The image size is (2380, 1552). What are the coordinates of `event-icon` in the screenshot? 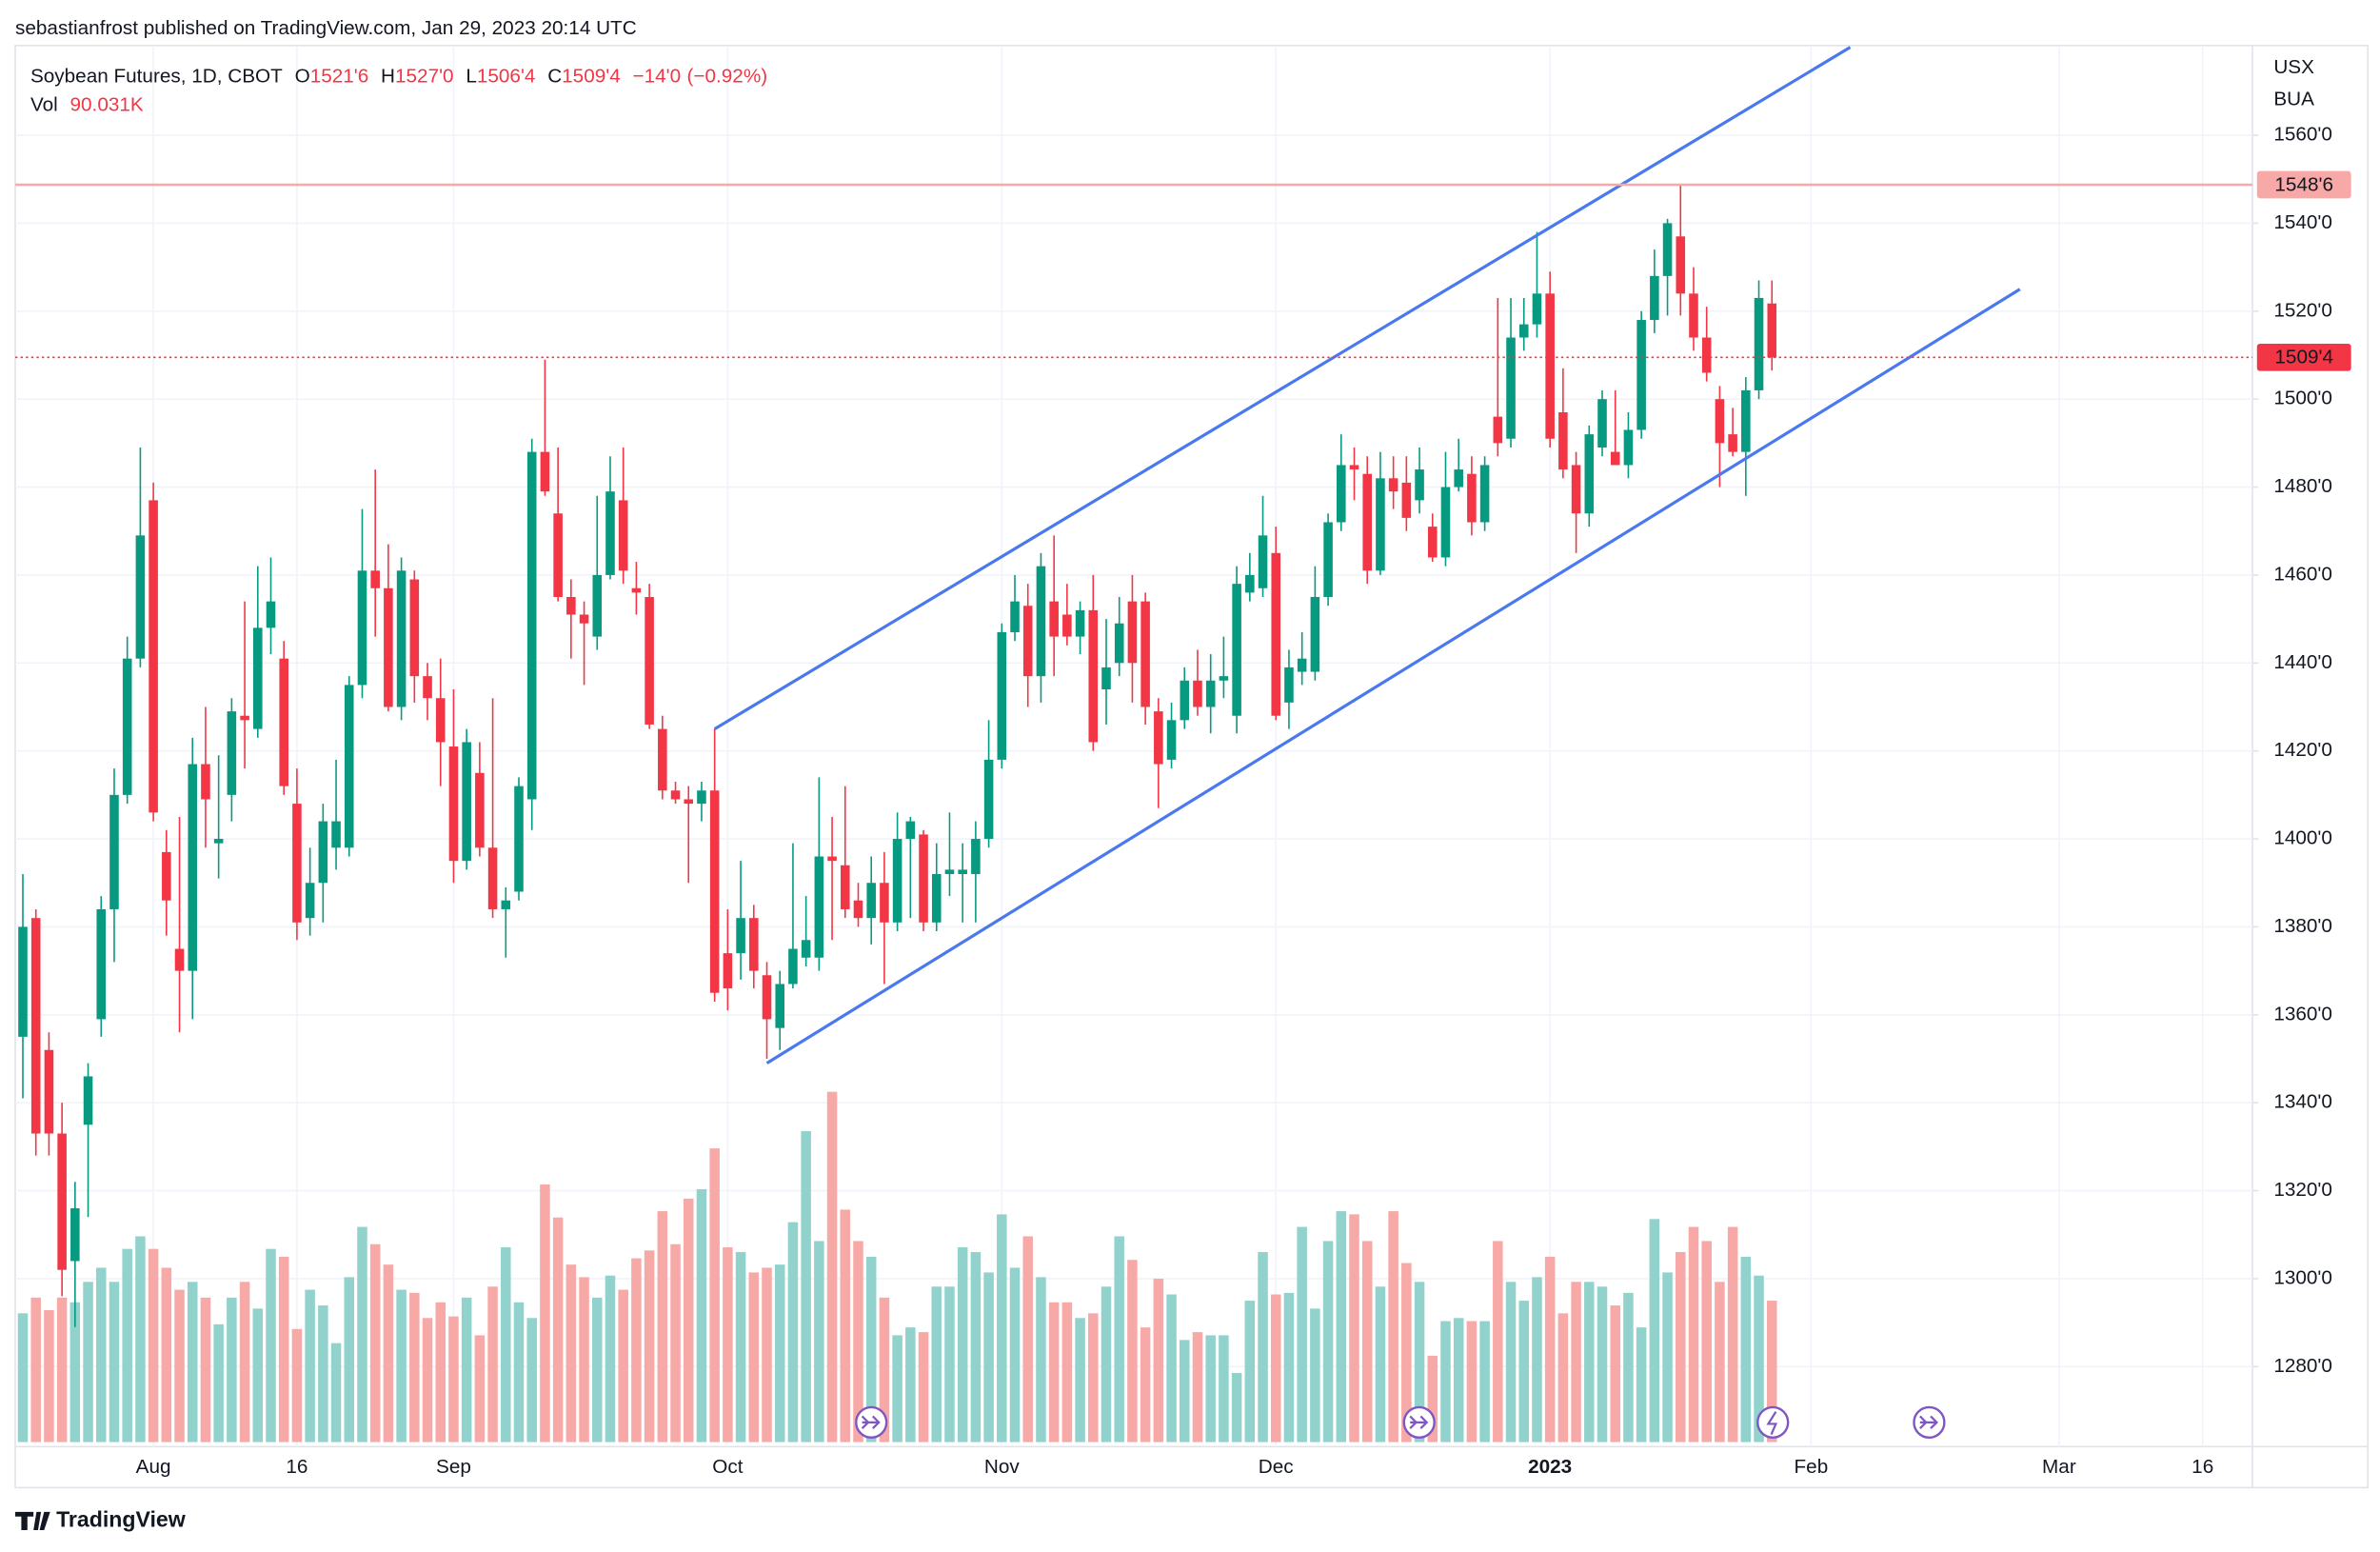 It's located at (1773, 1422).